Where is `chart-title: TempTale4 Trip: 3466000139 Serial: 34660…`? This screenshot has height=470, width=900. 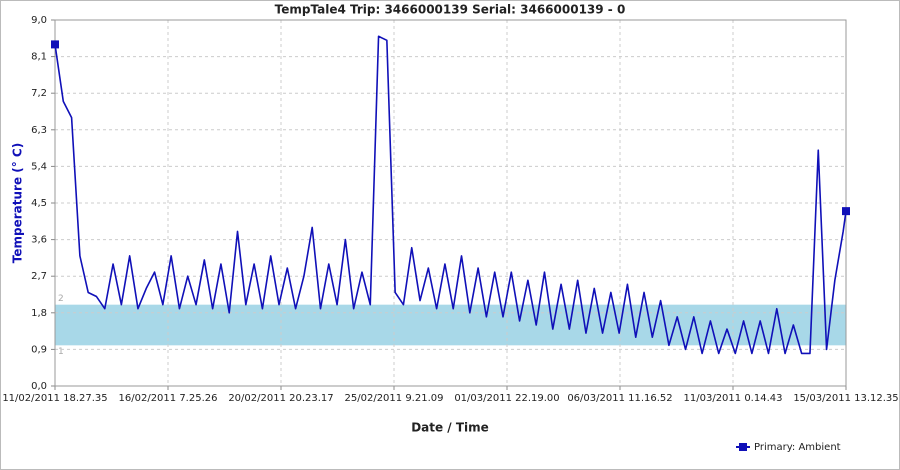
chart-title: TempTale4 Trip: 3466000139 Serial: 34660… is located at coordinates (450, 10).